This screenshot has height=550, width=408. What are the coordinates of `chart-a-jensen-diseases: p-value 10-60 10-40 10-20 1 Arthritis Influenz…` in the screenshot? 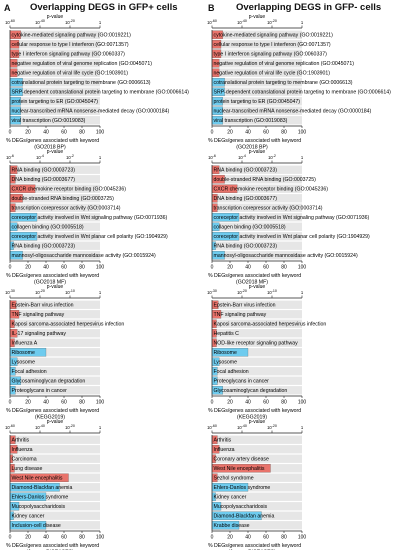 It's located at (54, 484).